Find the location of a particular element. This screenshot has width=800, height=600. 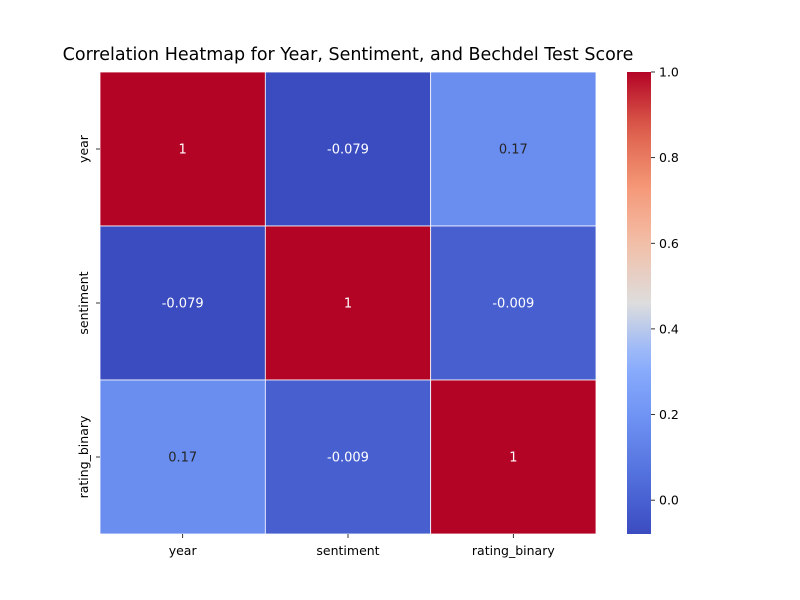

colorbar-tick-label: 1.0 is located at coordinates (669, 72).